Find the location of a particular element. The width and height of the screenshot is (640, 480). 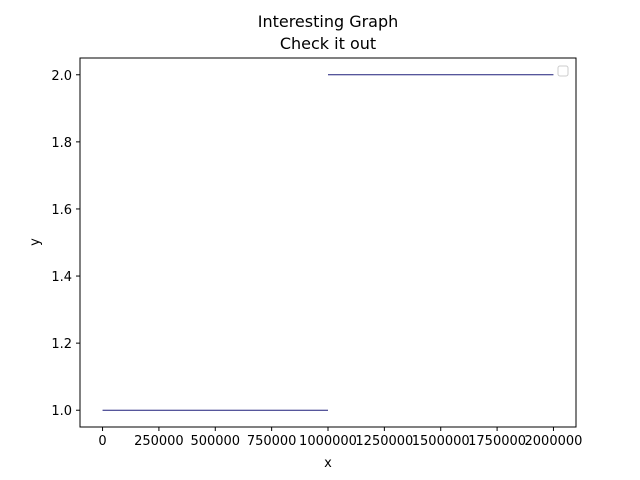

chart-title: Interesting Graph is located at coordinates (328, 21).